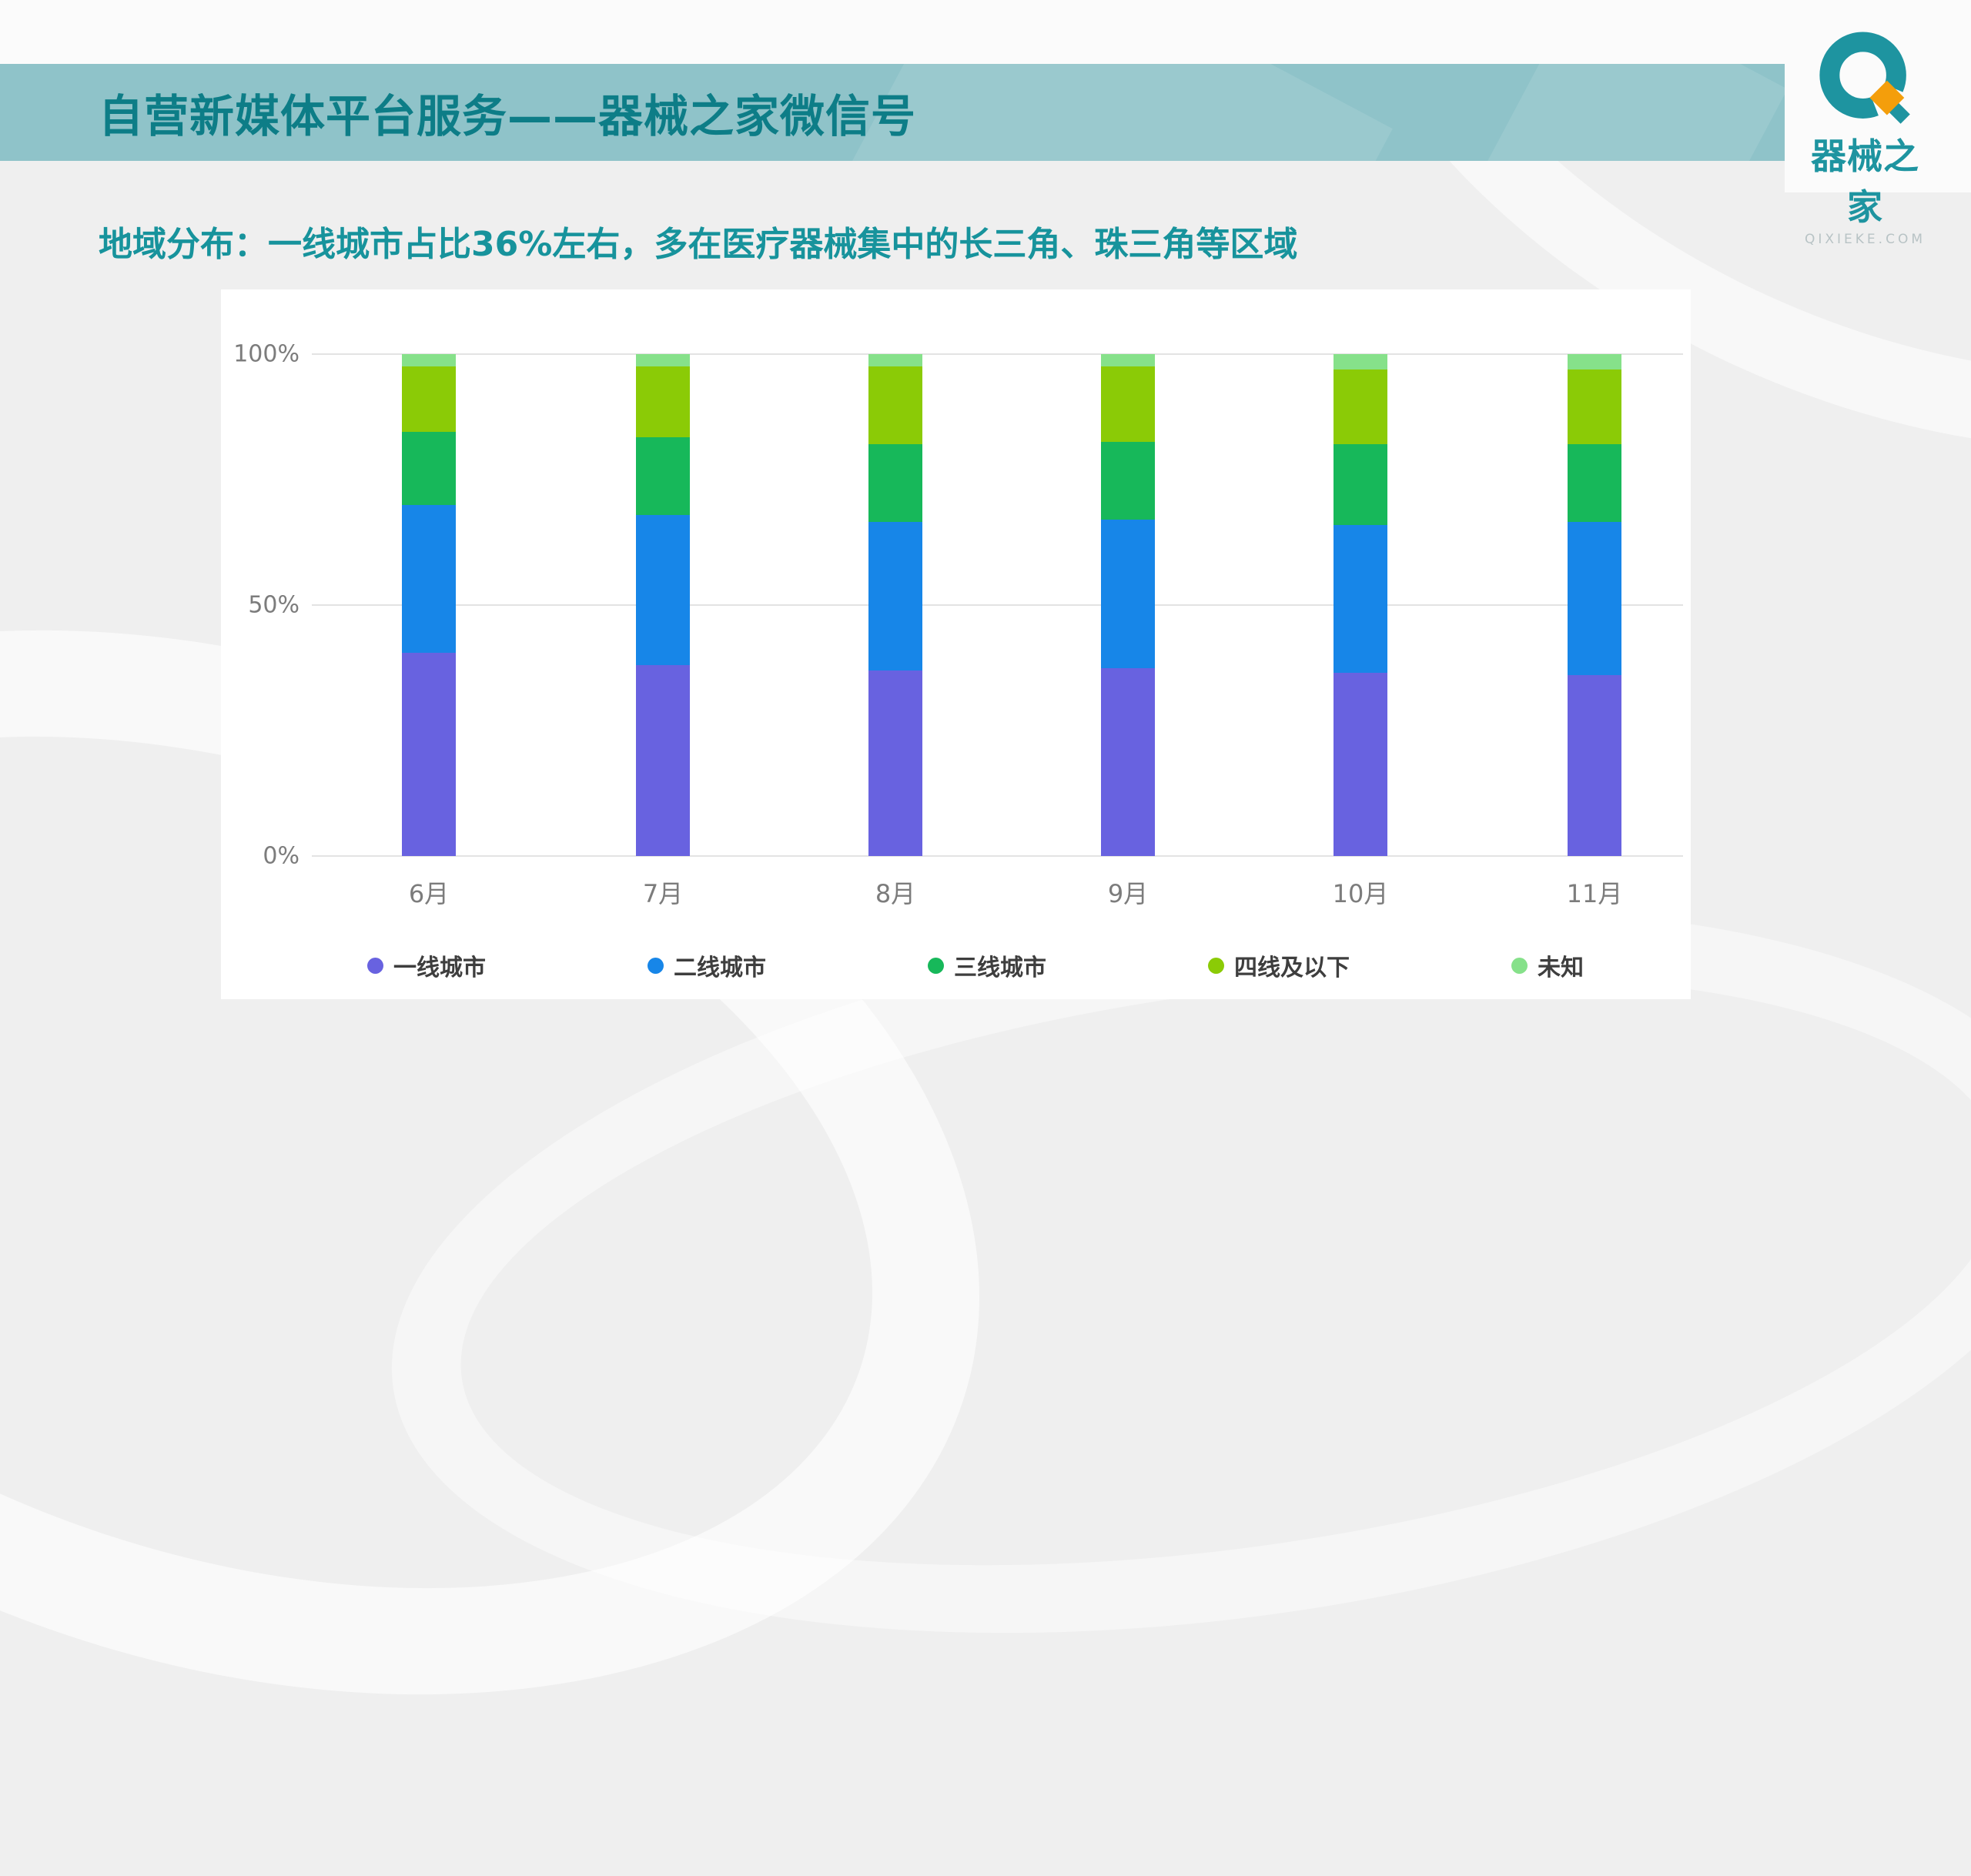 The width and height of the screenshot is (1971, 1876). Describe the element at coordinates (1116, 112) in the screenshot. I see `header-sheen` at that location.